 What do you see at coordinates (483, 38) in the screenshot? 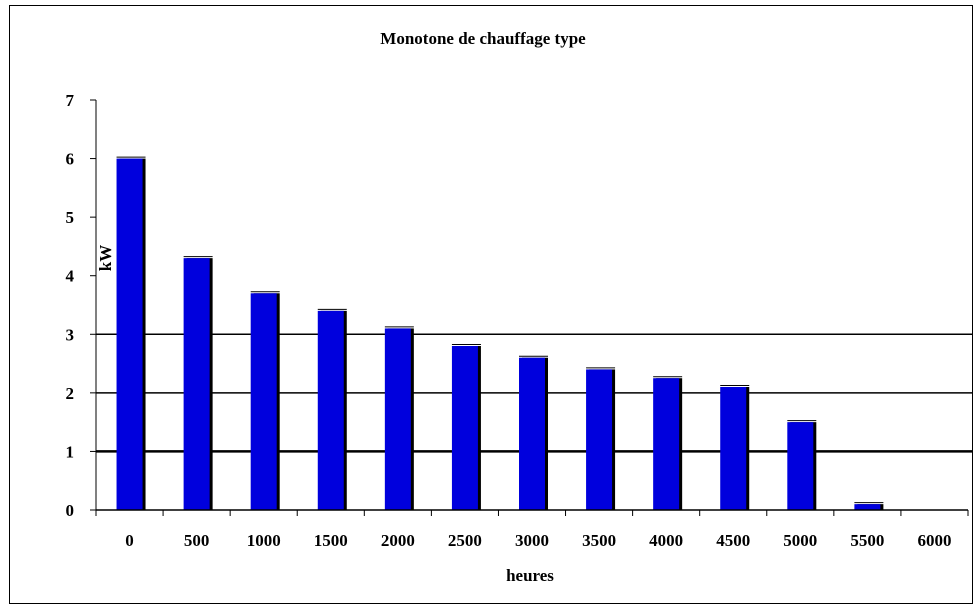
I see `chart-title: Monotone de chauffage type` at bounding box center [483, 38].